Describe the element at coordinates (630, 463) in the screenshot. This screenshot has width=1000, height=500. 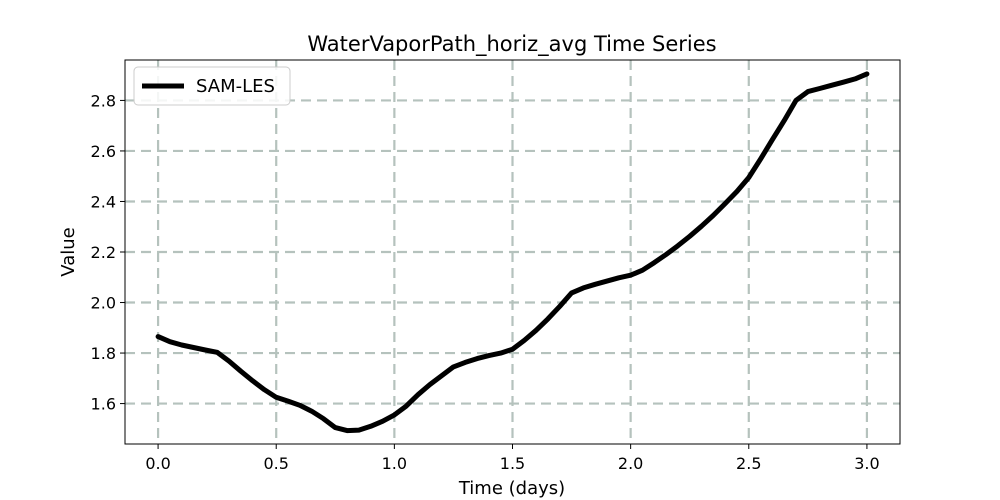
I see `x-tick-label: 2.0` at that location.